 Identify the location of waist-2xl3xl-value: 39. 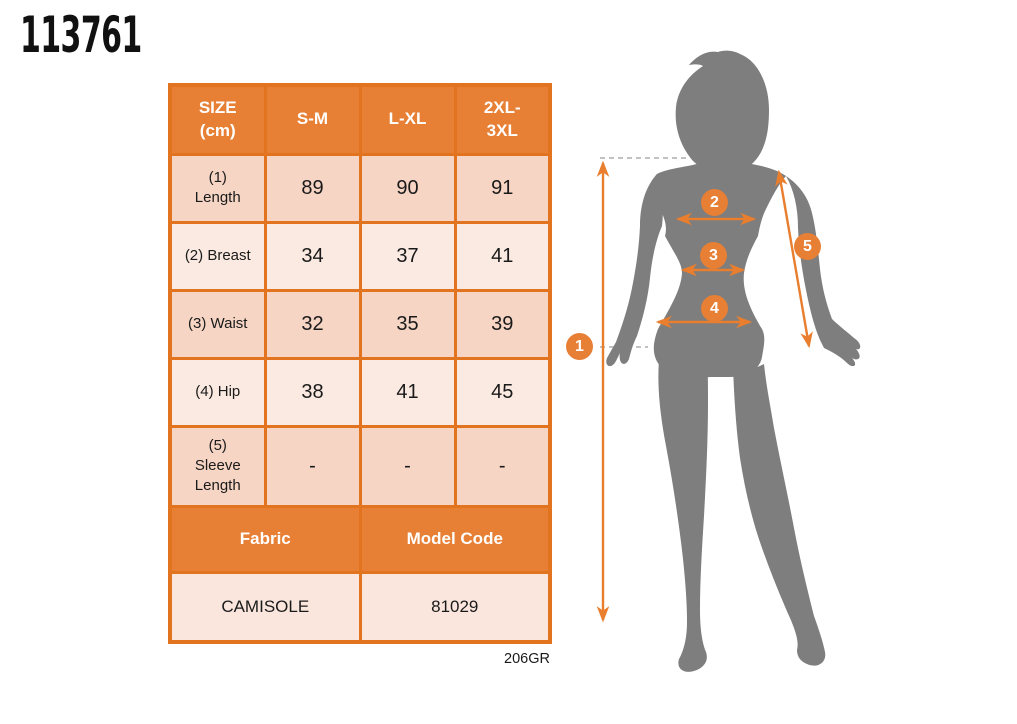
(502, 324).